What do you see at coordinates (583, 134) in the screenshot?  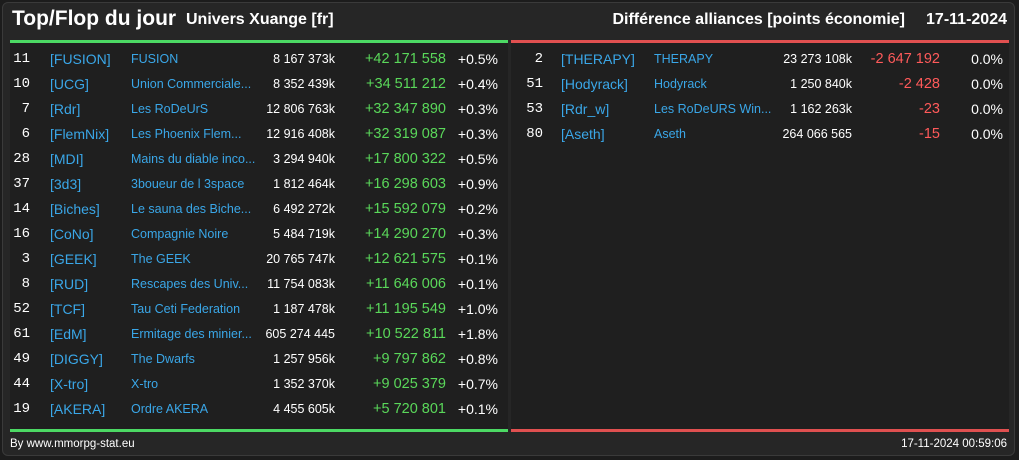 I see `flop-alliance-tag-link: [Aseth]` at bounding box center [583, 134].